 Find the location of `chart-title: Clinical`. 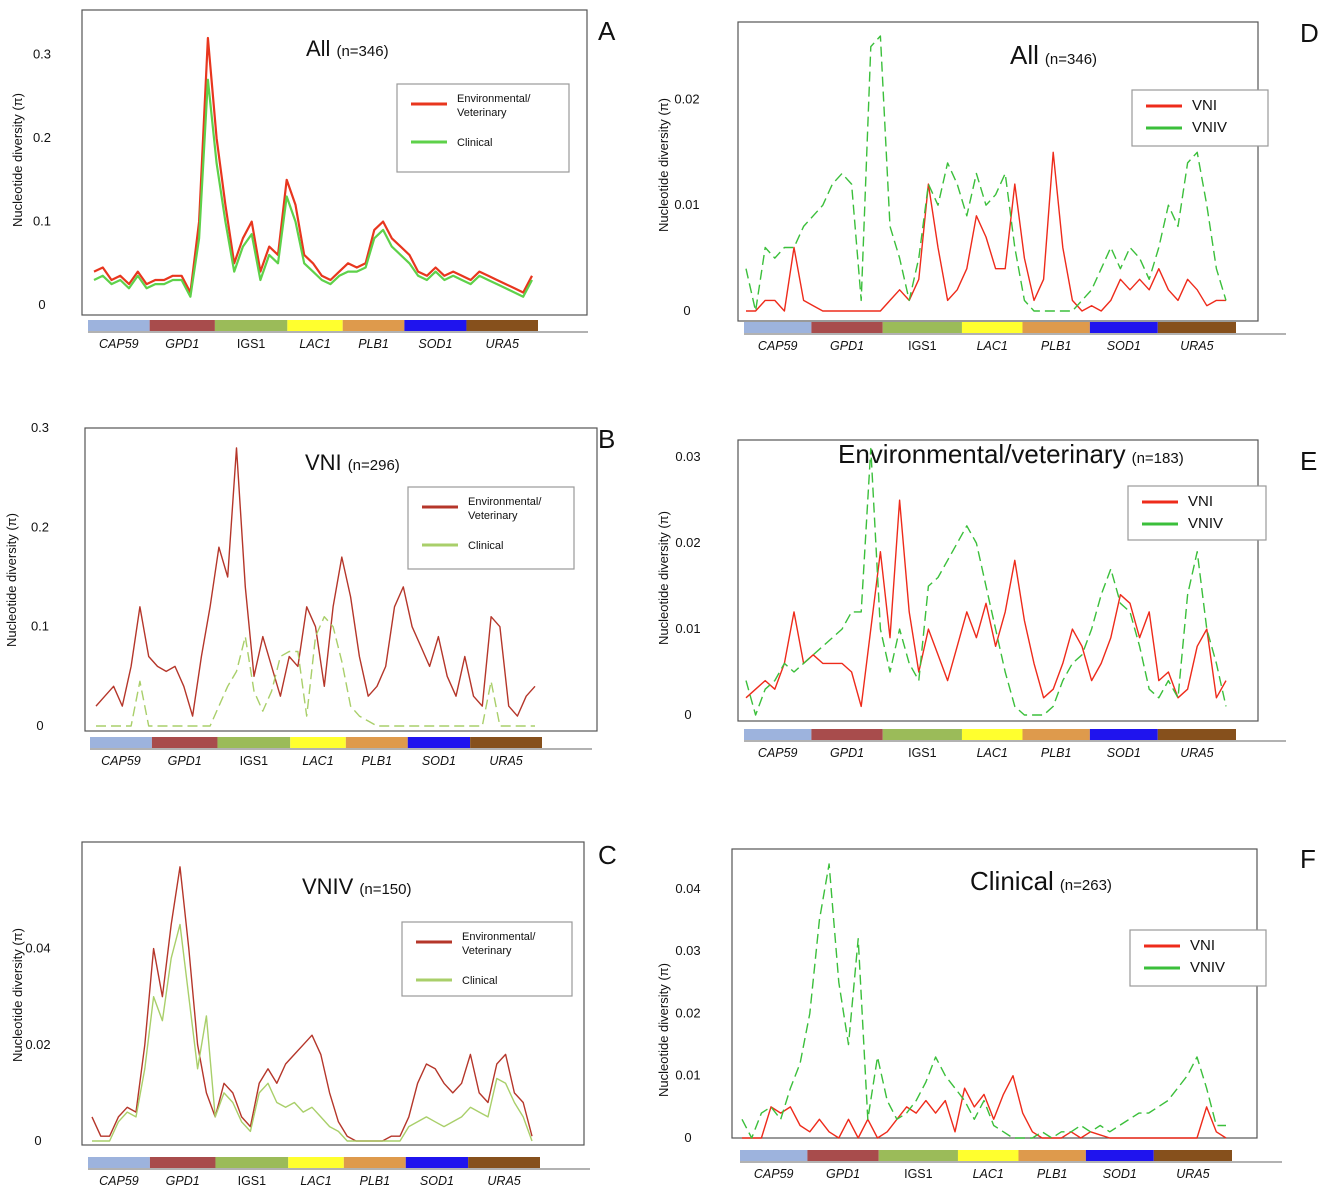

chart-title: Clinical is located at coordinates (1012, 881).